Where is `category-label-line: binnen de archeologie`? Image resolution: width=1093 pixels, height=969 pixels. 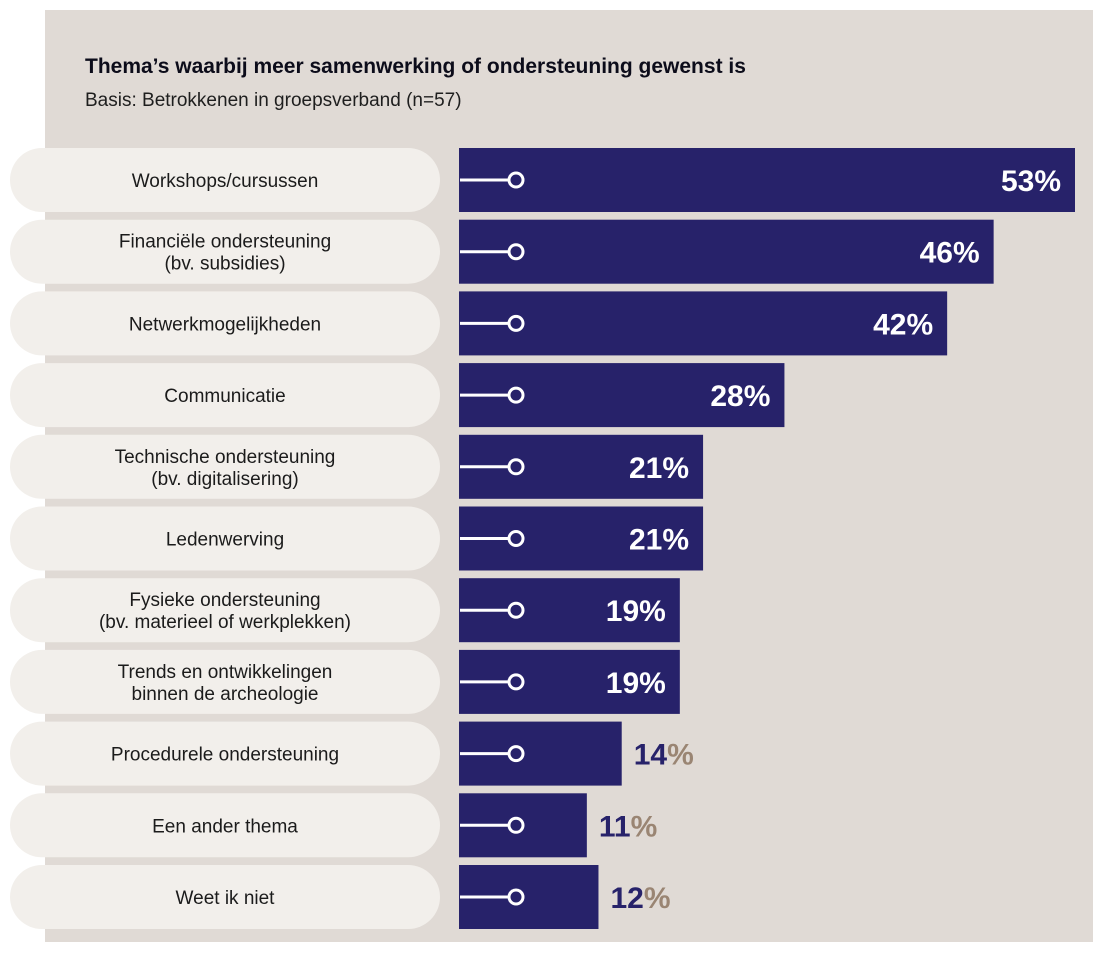
category-label-line: binnen de archeologie is located at coordinates (225, 694).